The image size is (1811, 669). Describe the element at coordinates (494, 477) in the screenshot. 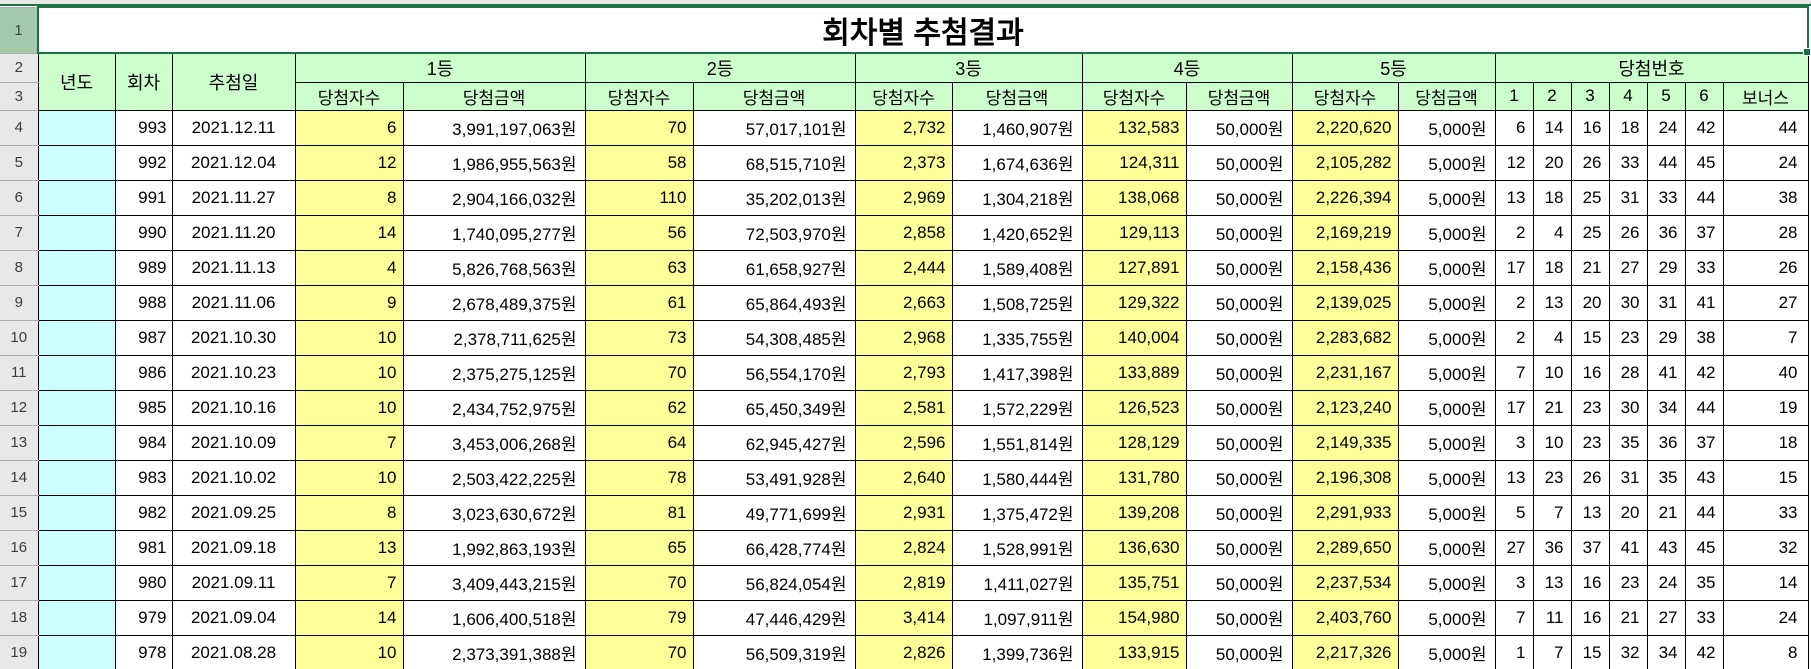

I see `cell-rank1-prize: 2,503,422,225원` at that location.